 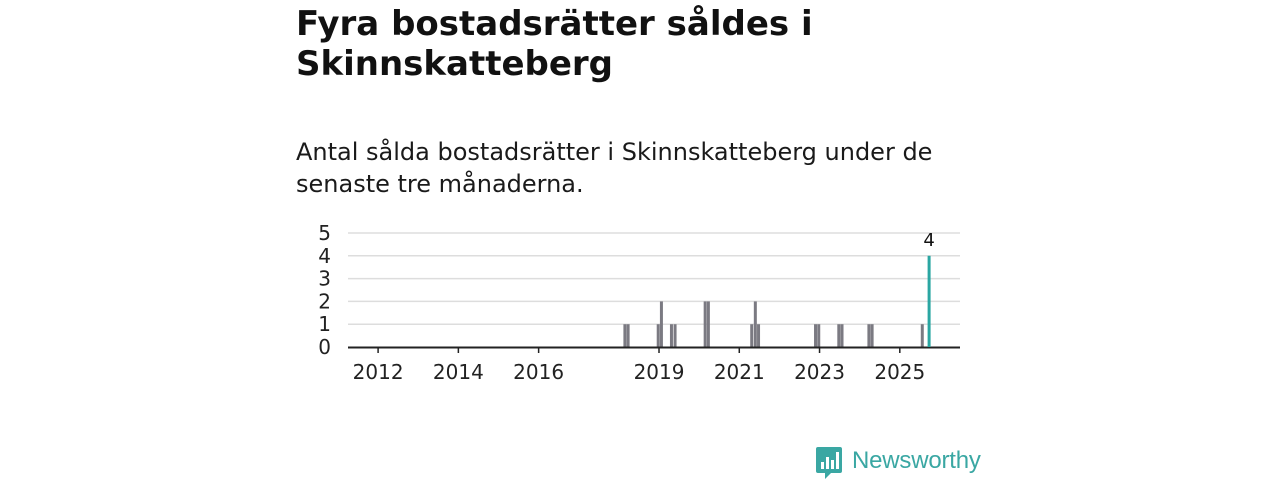 I want to click on x-axis-ticks: 2012 2014 2016 2019 2021 2023 2025, so click(x=639, y=365).